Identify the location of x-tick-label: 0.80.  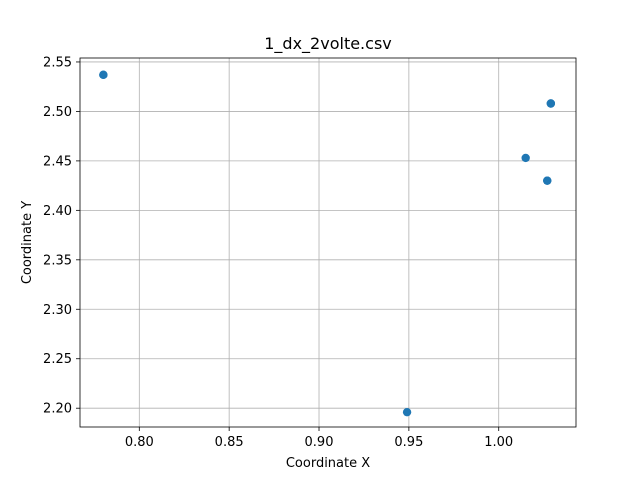
(139, 442).